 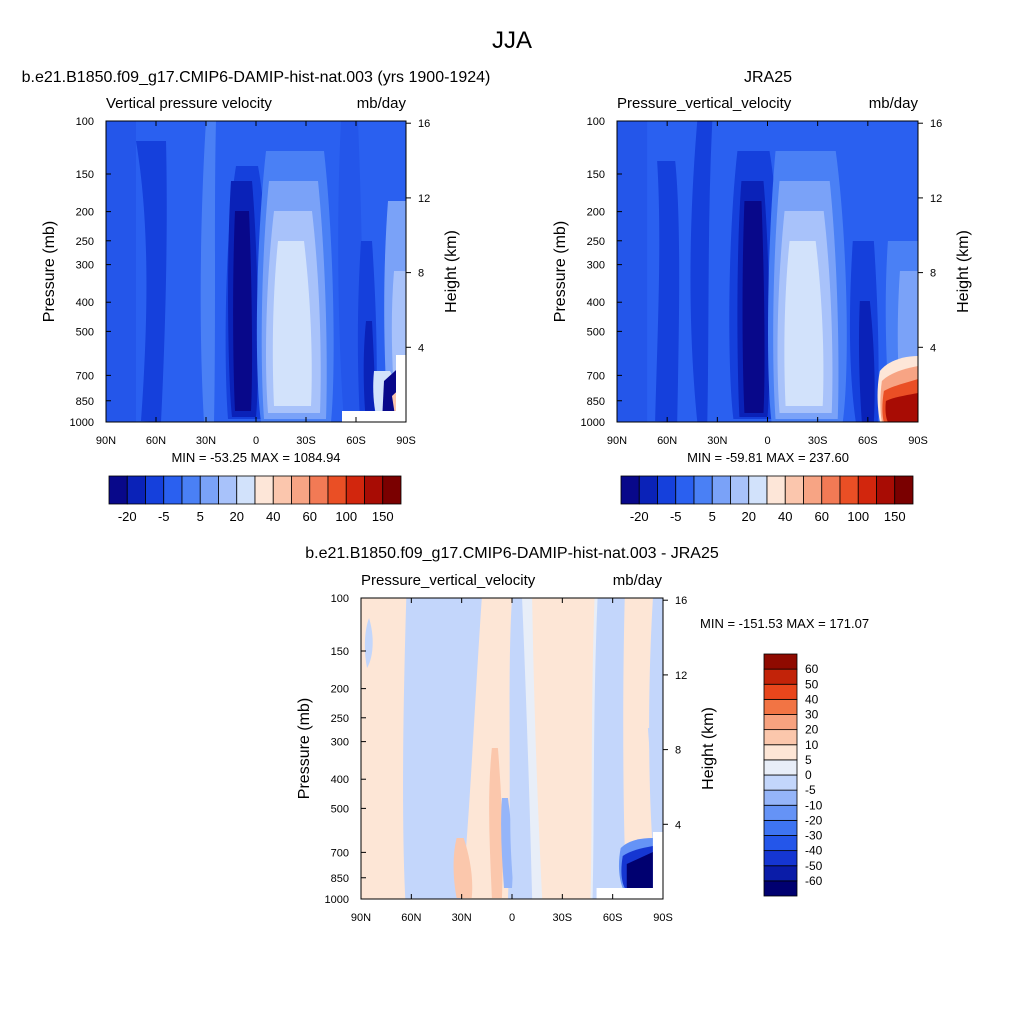 I want to click on panel-diff-colorbar-label: 40, so click(x=812, y=699).